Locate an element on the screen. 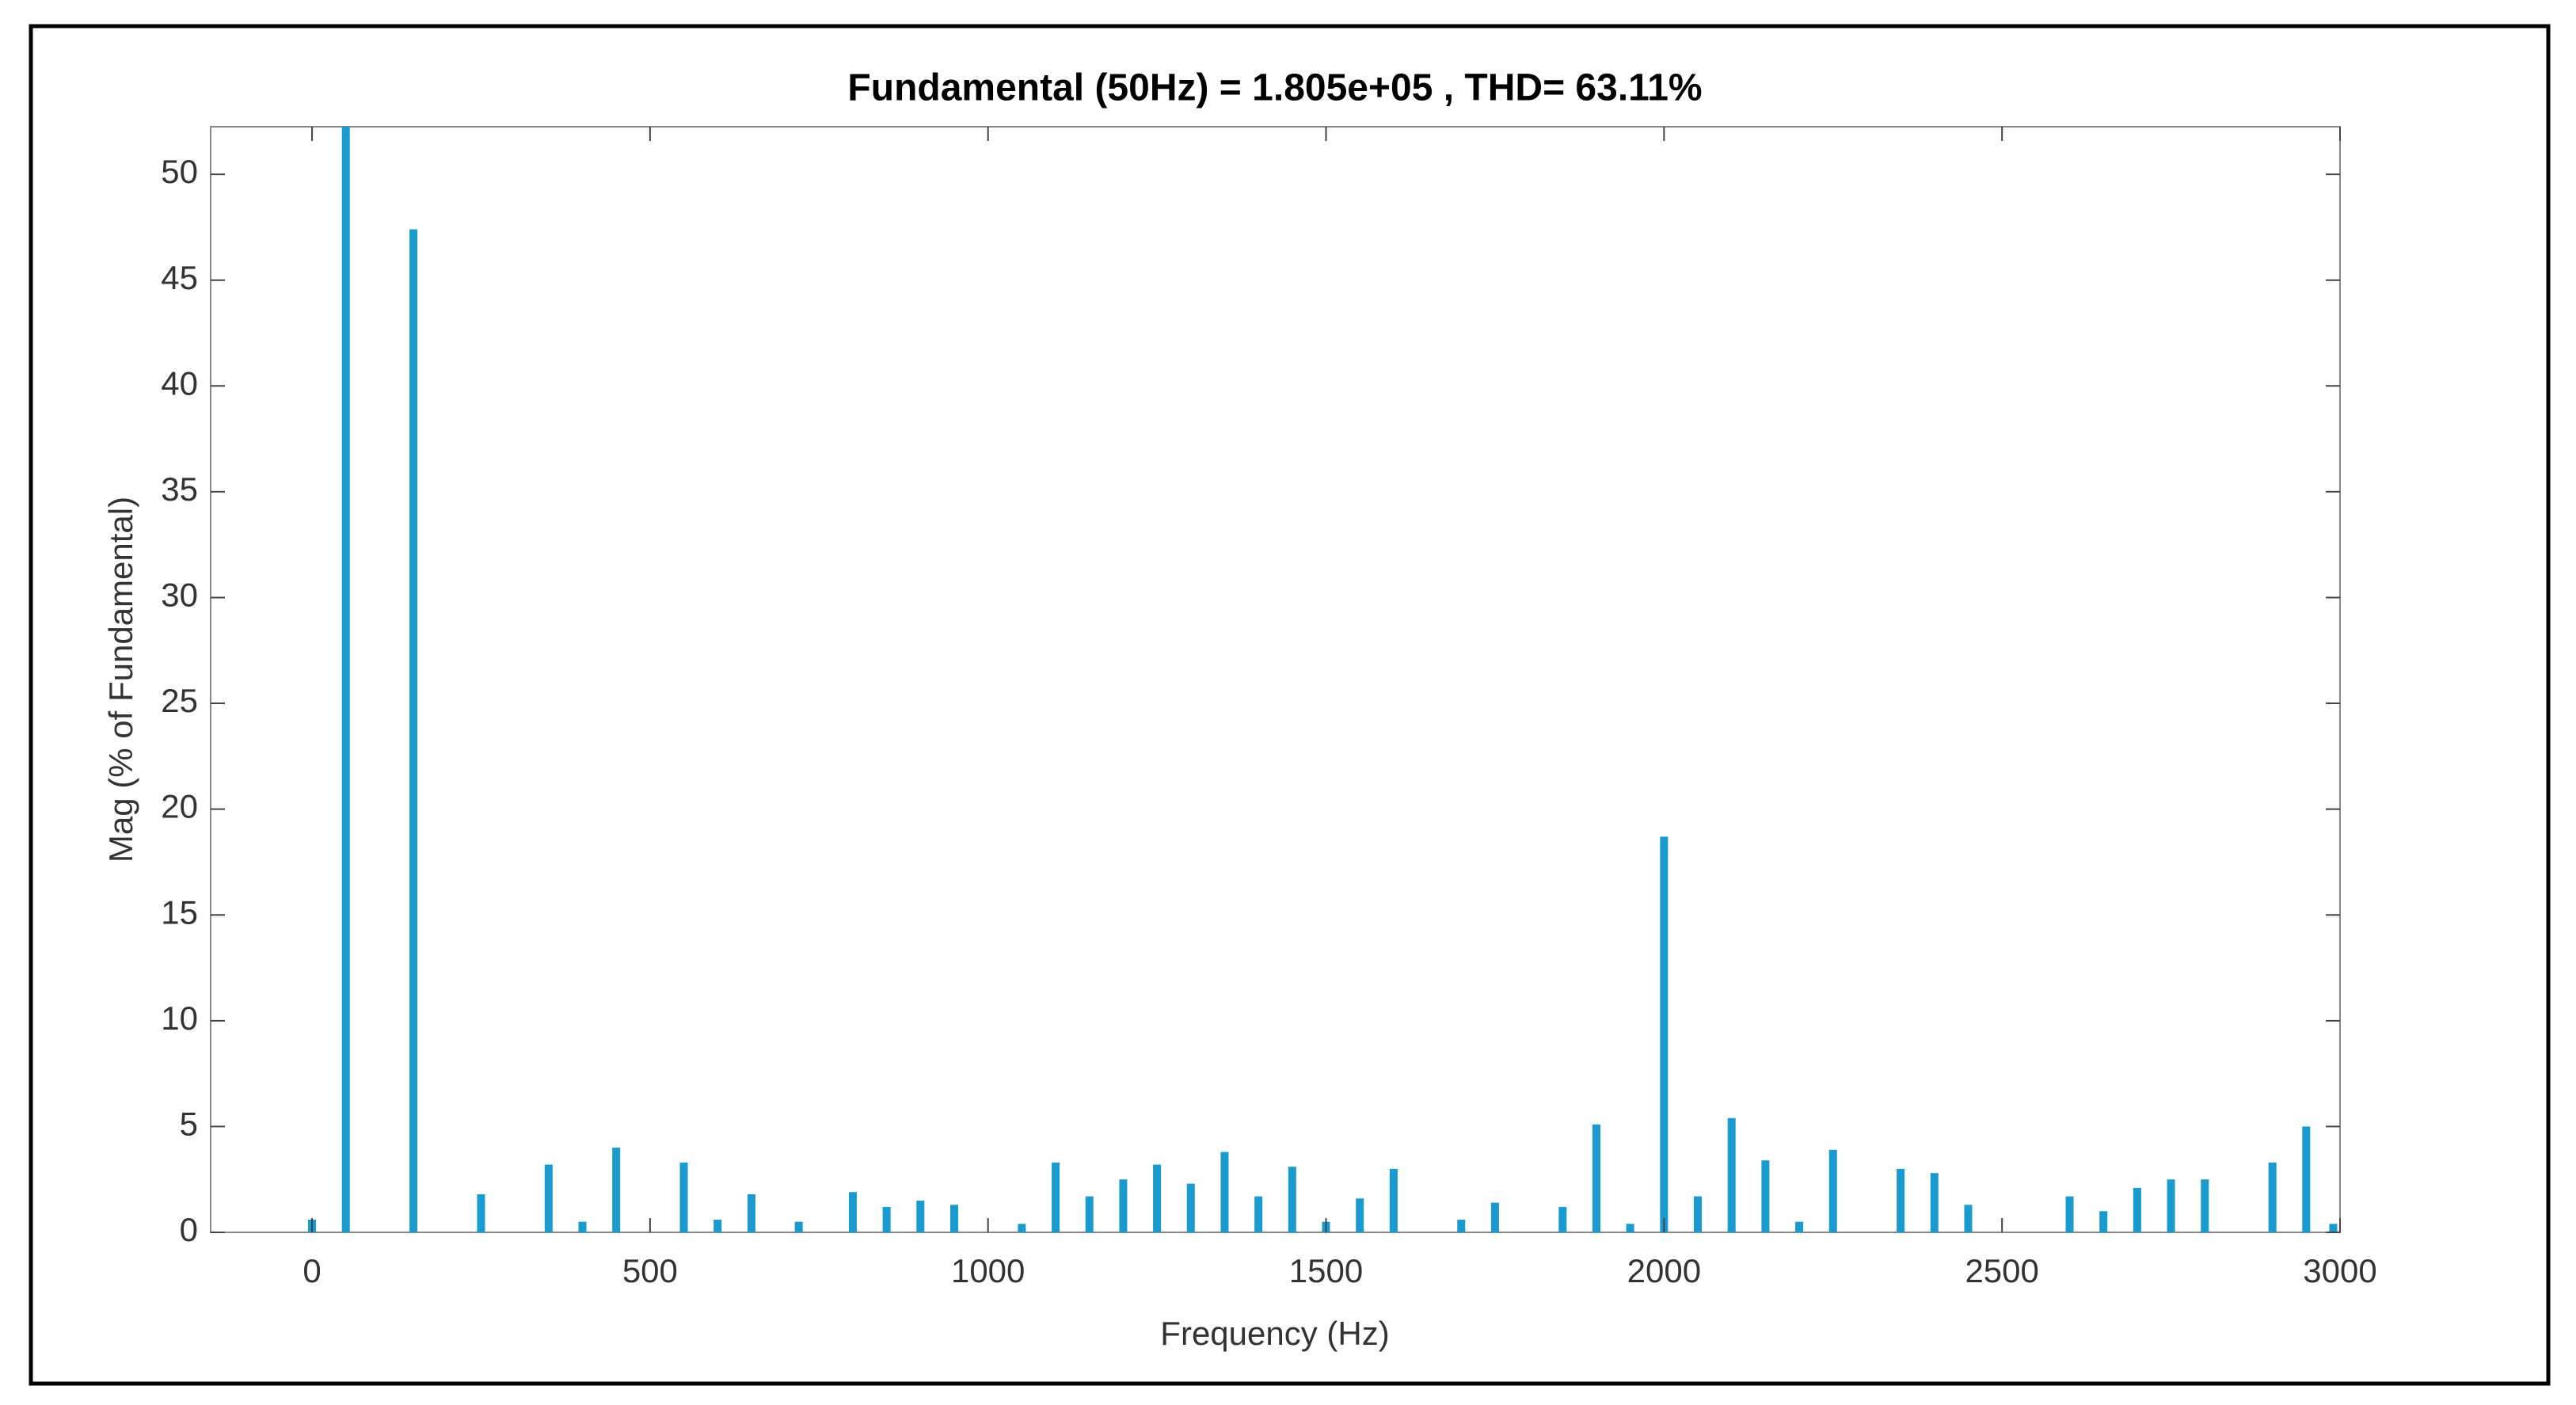 Image resolution: width=2576 pixels, height=1405 pixels. y-tick-label: 20 is located at coordinates (179, 807).